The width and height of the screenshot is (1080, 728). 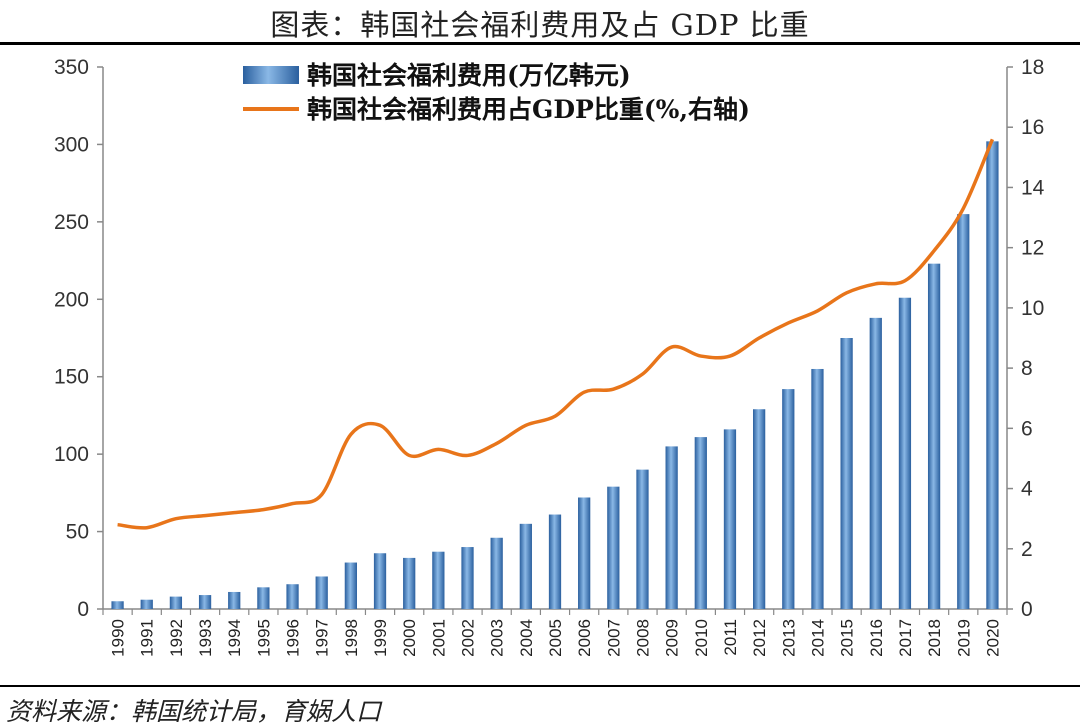 I want to click on left-tick-label: 150, so click(x=71, y=377).